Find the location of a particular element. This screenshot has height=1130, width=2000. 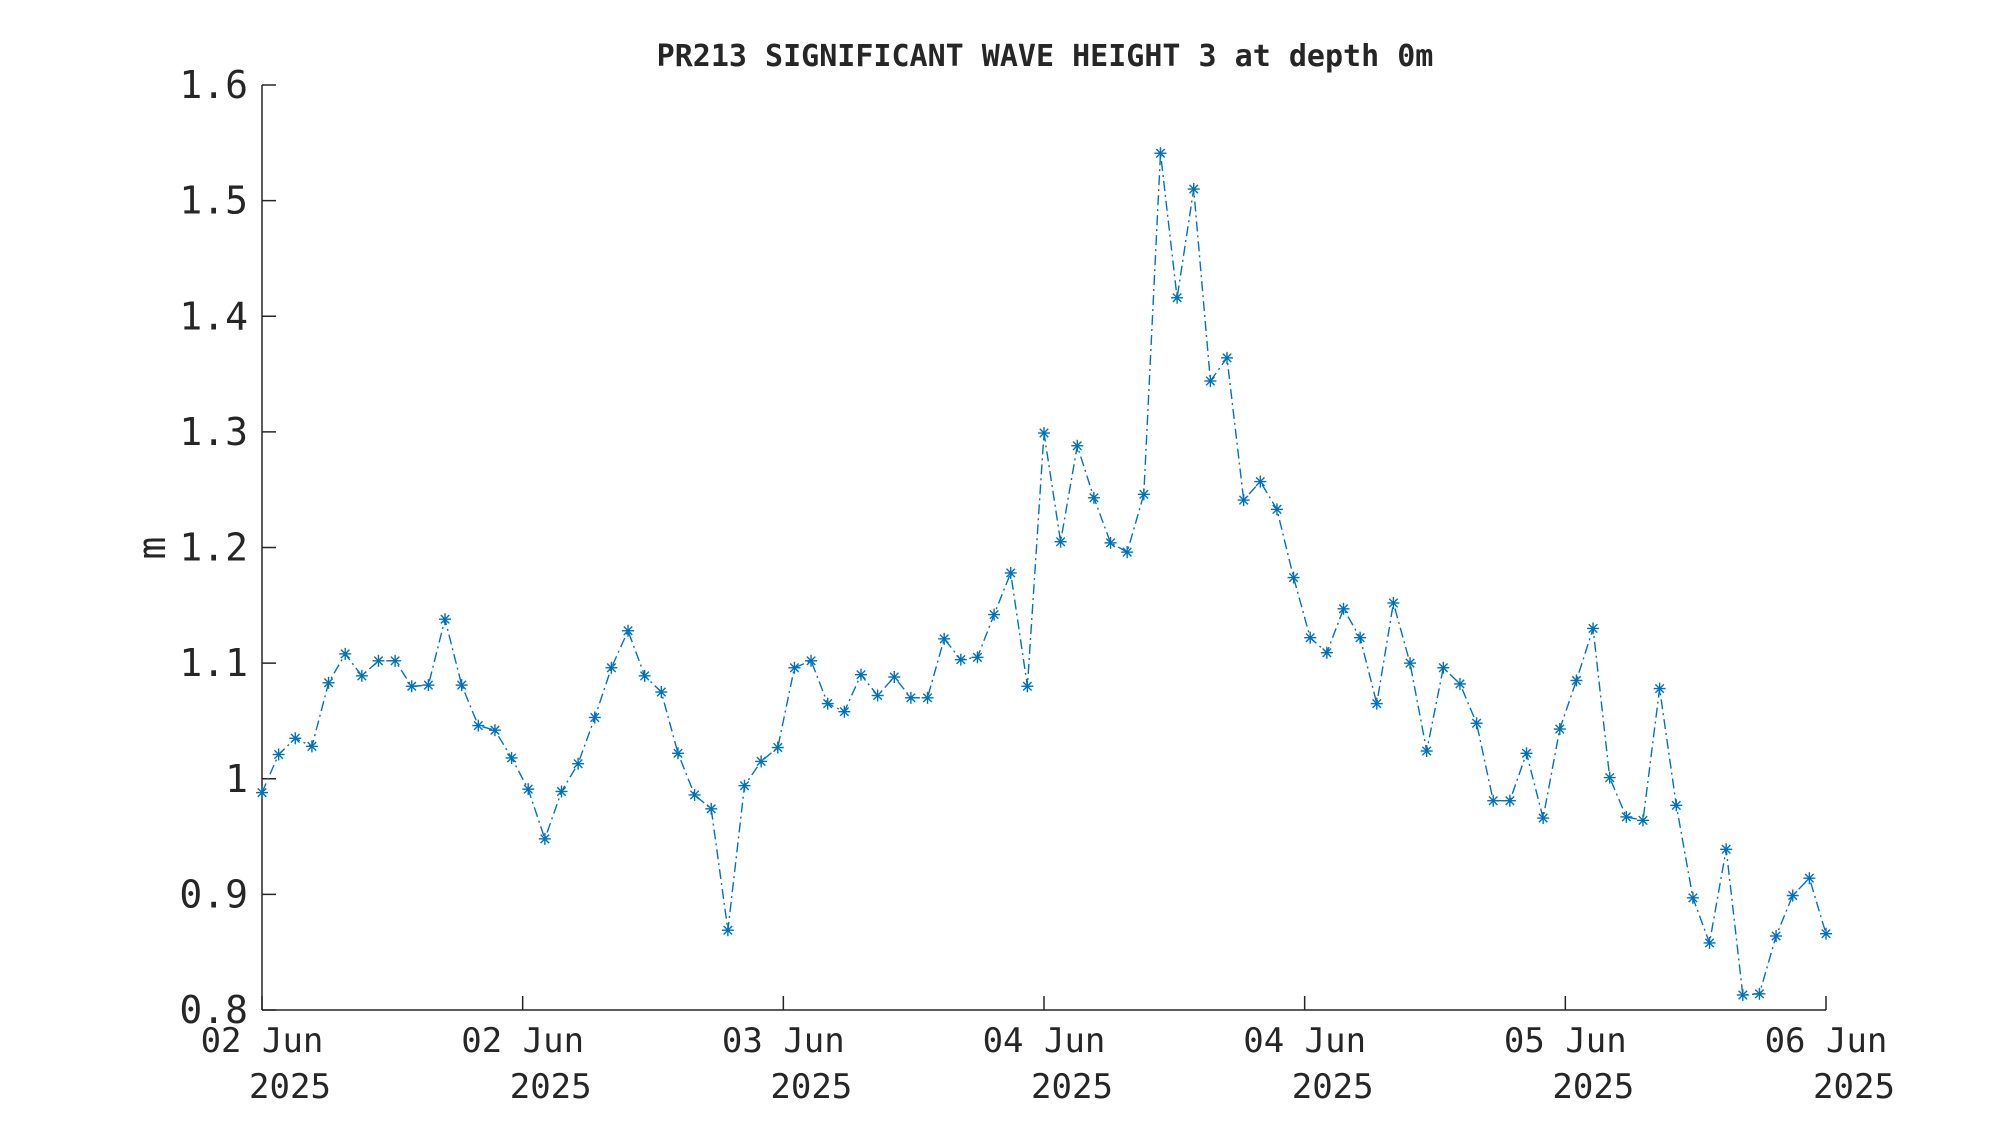

y-tick-label: 0.8 is located at coordinates (213, 1010).